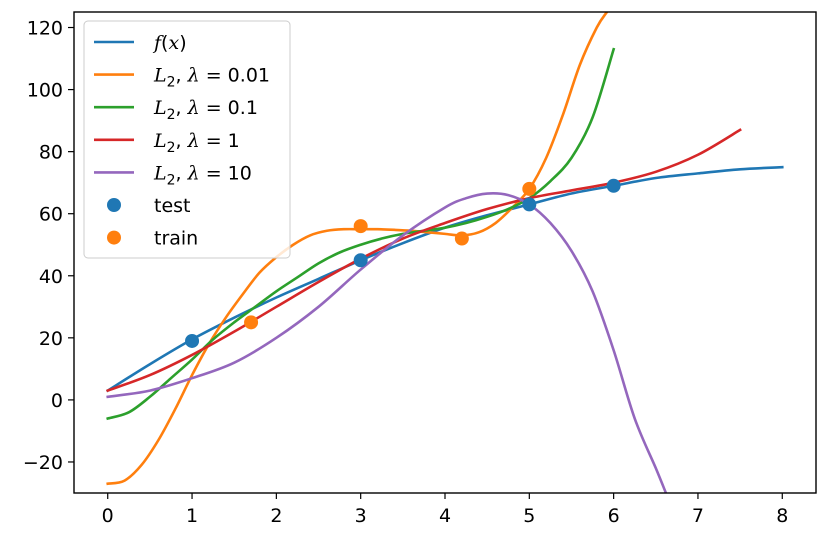  Describe the element at coordinates (140, 43) in the screenshot. I see `legend-entry-0: f(x)` at that location.